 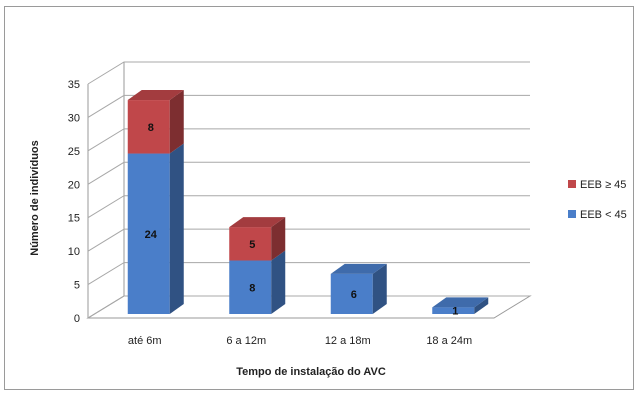 I want to click on legend-item: EEB ≥ 45, so click(x=597, y=185).